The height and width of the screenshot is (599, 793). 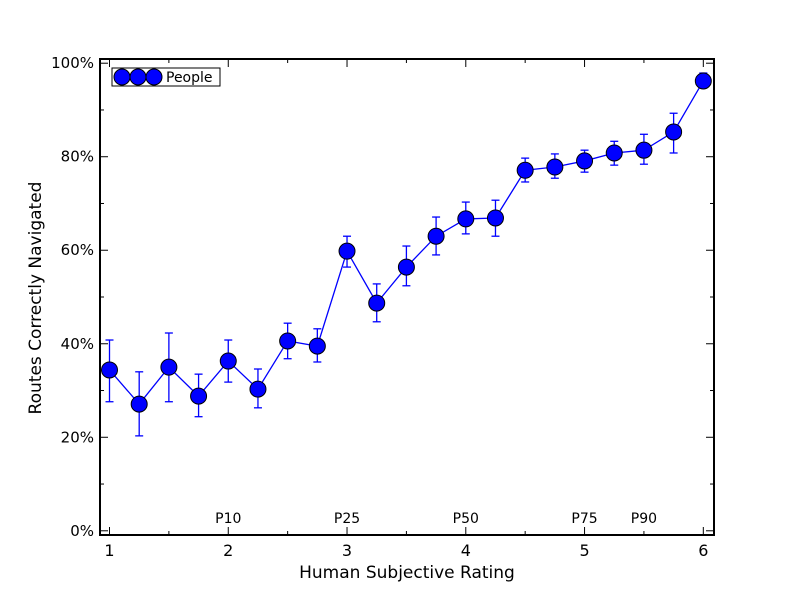 What do you see at coordinates (347, 550) in the screenshot?
I see `x-tick-label: 3` at bounding box center [347, 550].